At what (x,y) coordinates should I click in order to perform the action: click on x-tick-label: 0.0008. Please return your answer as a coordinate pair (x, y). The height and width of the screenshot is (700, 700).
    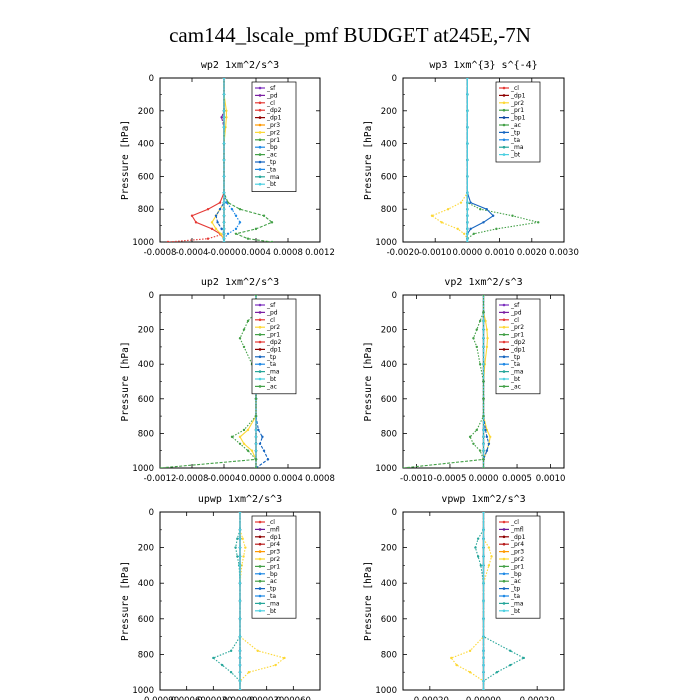
    Looking at the image, I should click on (320, 479).